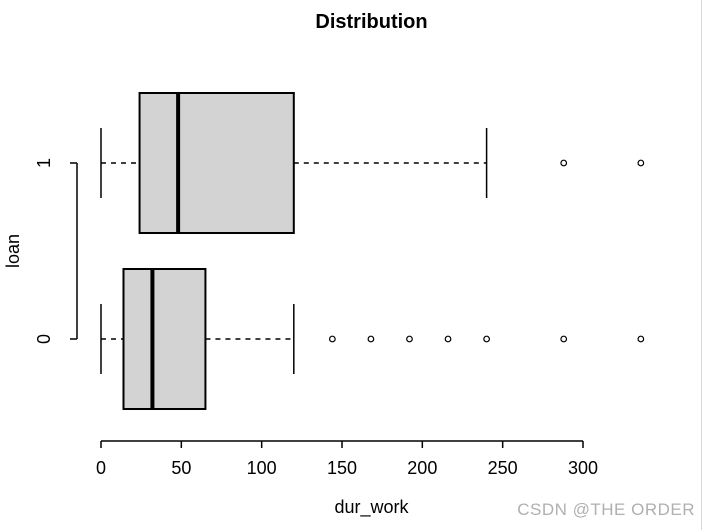 The height and width of the screenshot is (530, 707). Describe the element at coordinates (583, 468) in the screenshot. I see `x-axis-tick-label: 300` at that location.